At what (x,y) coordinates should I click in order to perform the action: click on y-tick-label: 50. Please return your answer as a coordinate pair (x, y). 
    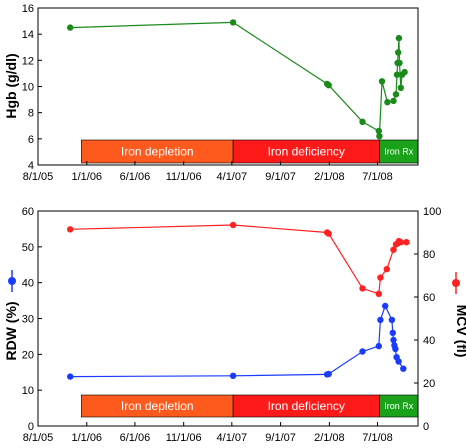
    Looking at the image, I should click on (28, 248).